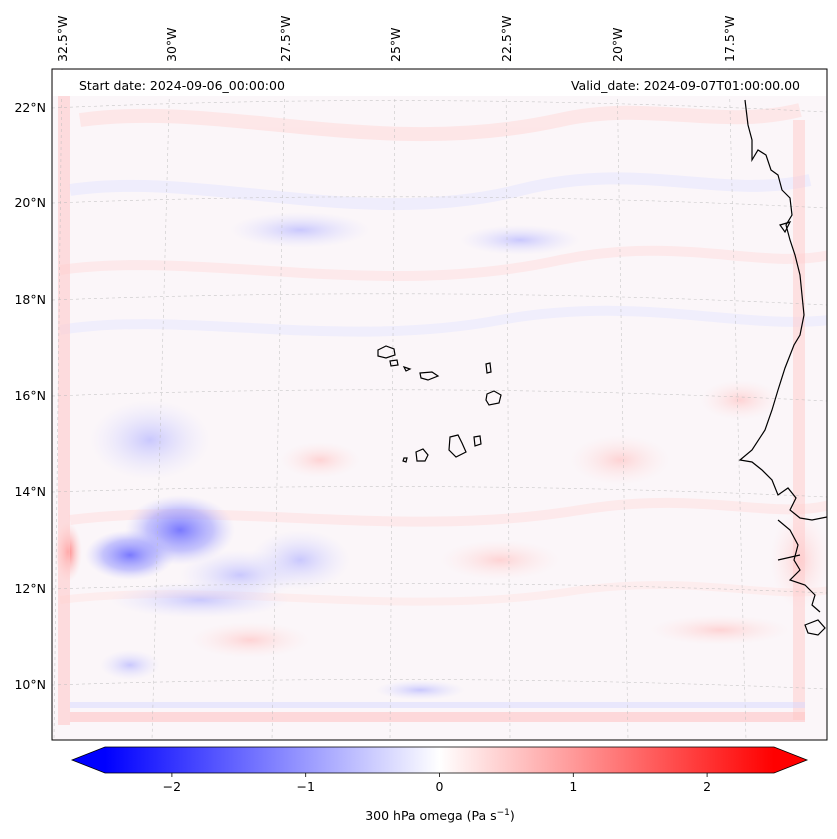  I want to click on lon-label-30w: 30°W, so click(171, 44).